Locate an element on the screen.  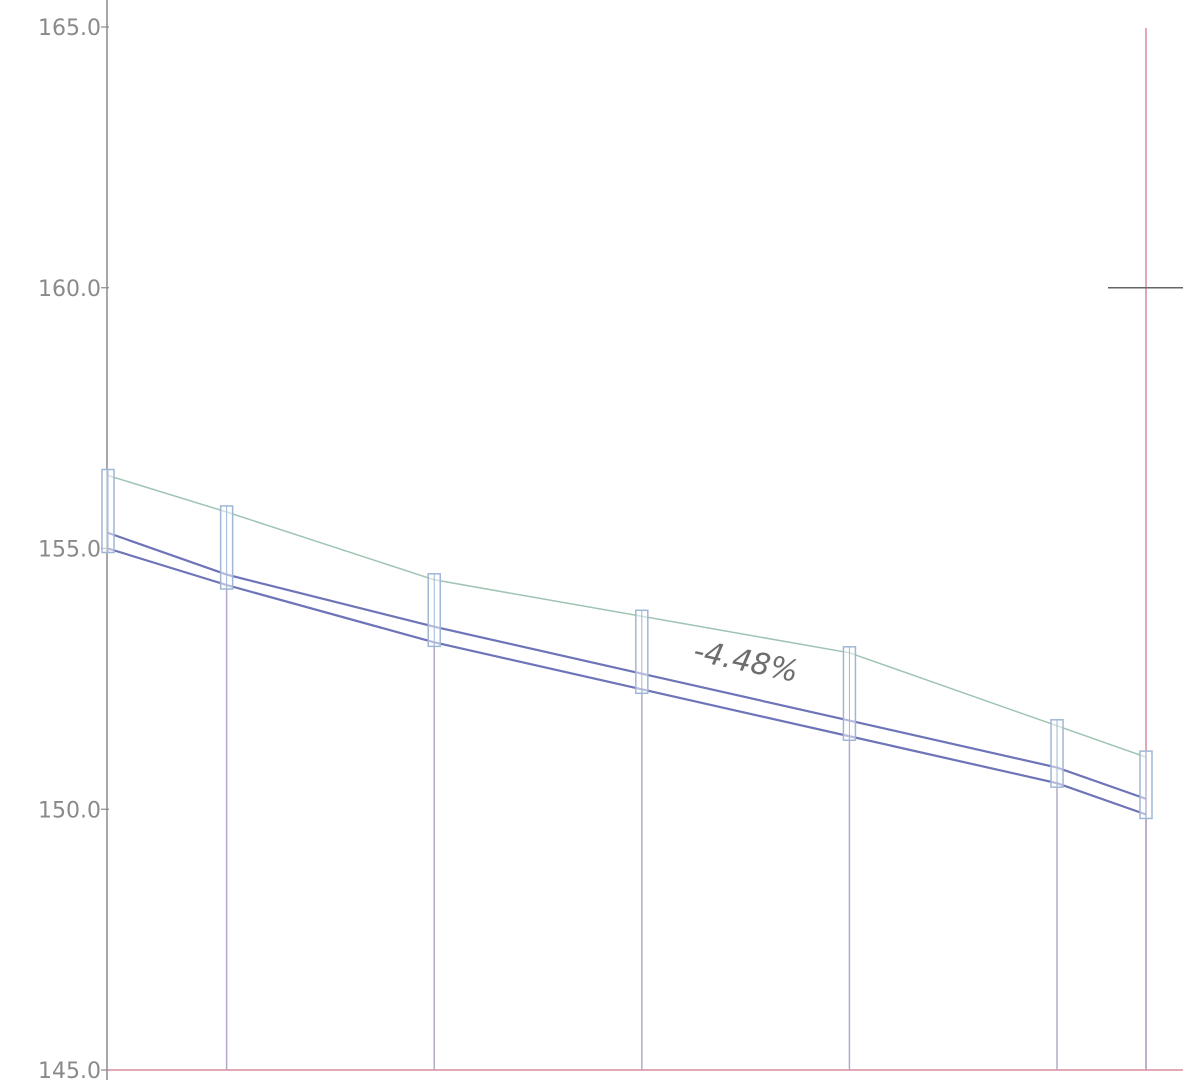
y-tick-label: 160.0 is located at coordinates (69, 289).